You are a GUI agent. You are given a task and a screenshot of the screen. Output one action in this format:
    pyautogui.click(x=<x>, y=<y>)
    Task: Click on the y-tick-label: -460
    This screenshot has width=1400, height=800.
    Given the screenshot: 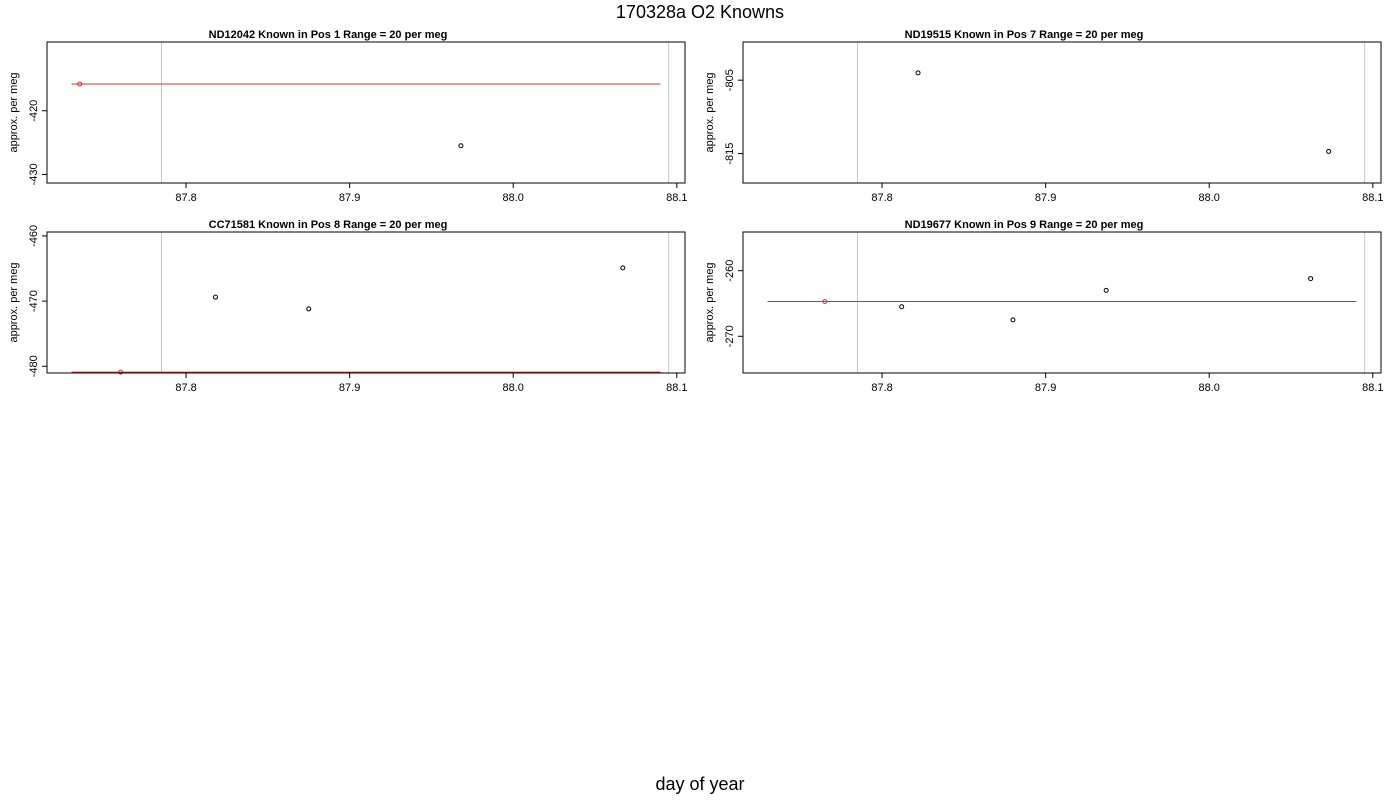 What is the action you would take?
    pyautogui.click(x=34, y=236)
    